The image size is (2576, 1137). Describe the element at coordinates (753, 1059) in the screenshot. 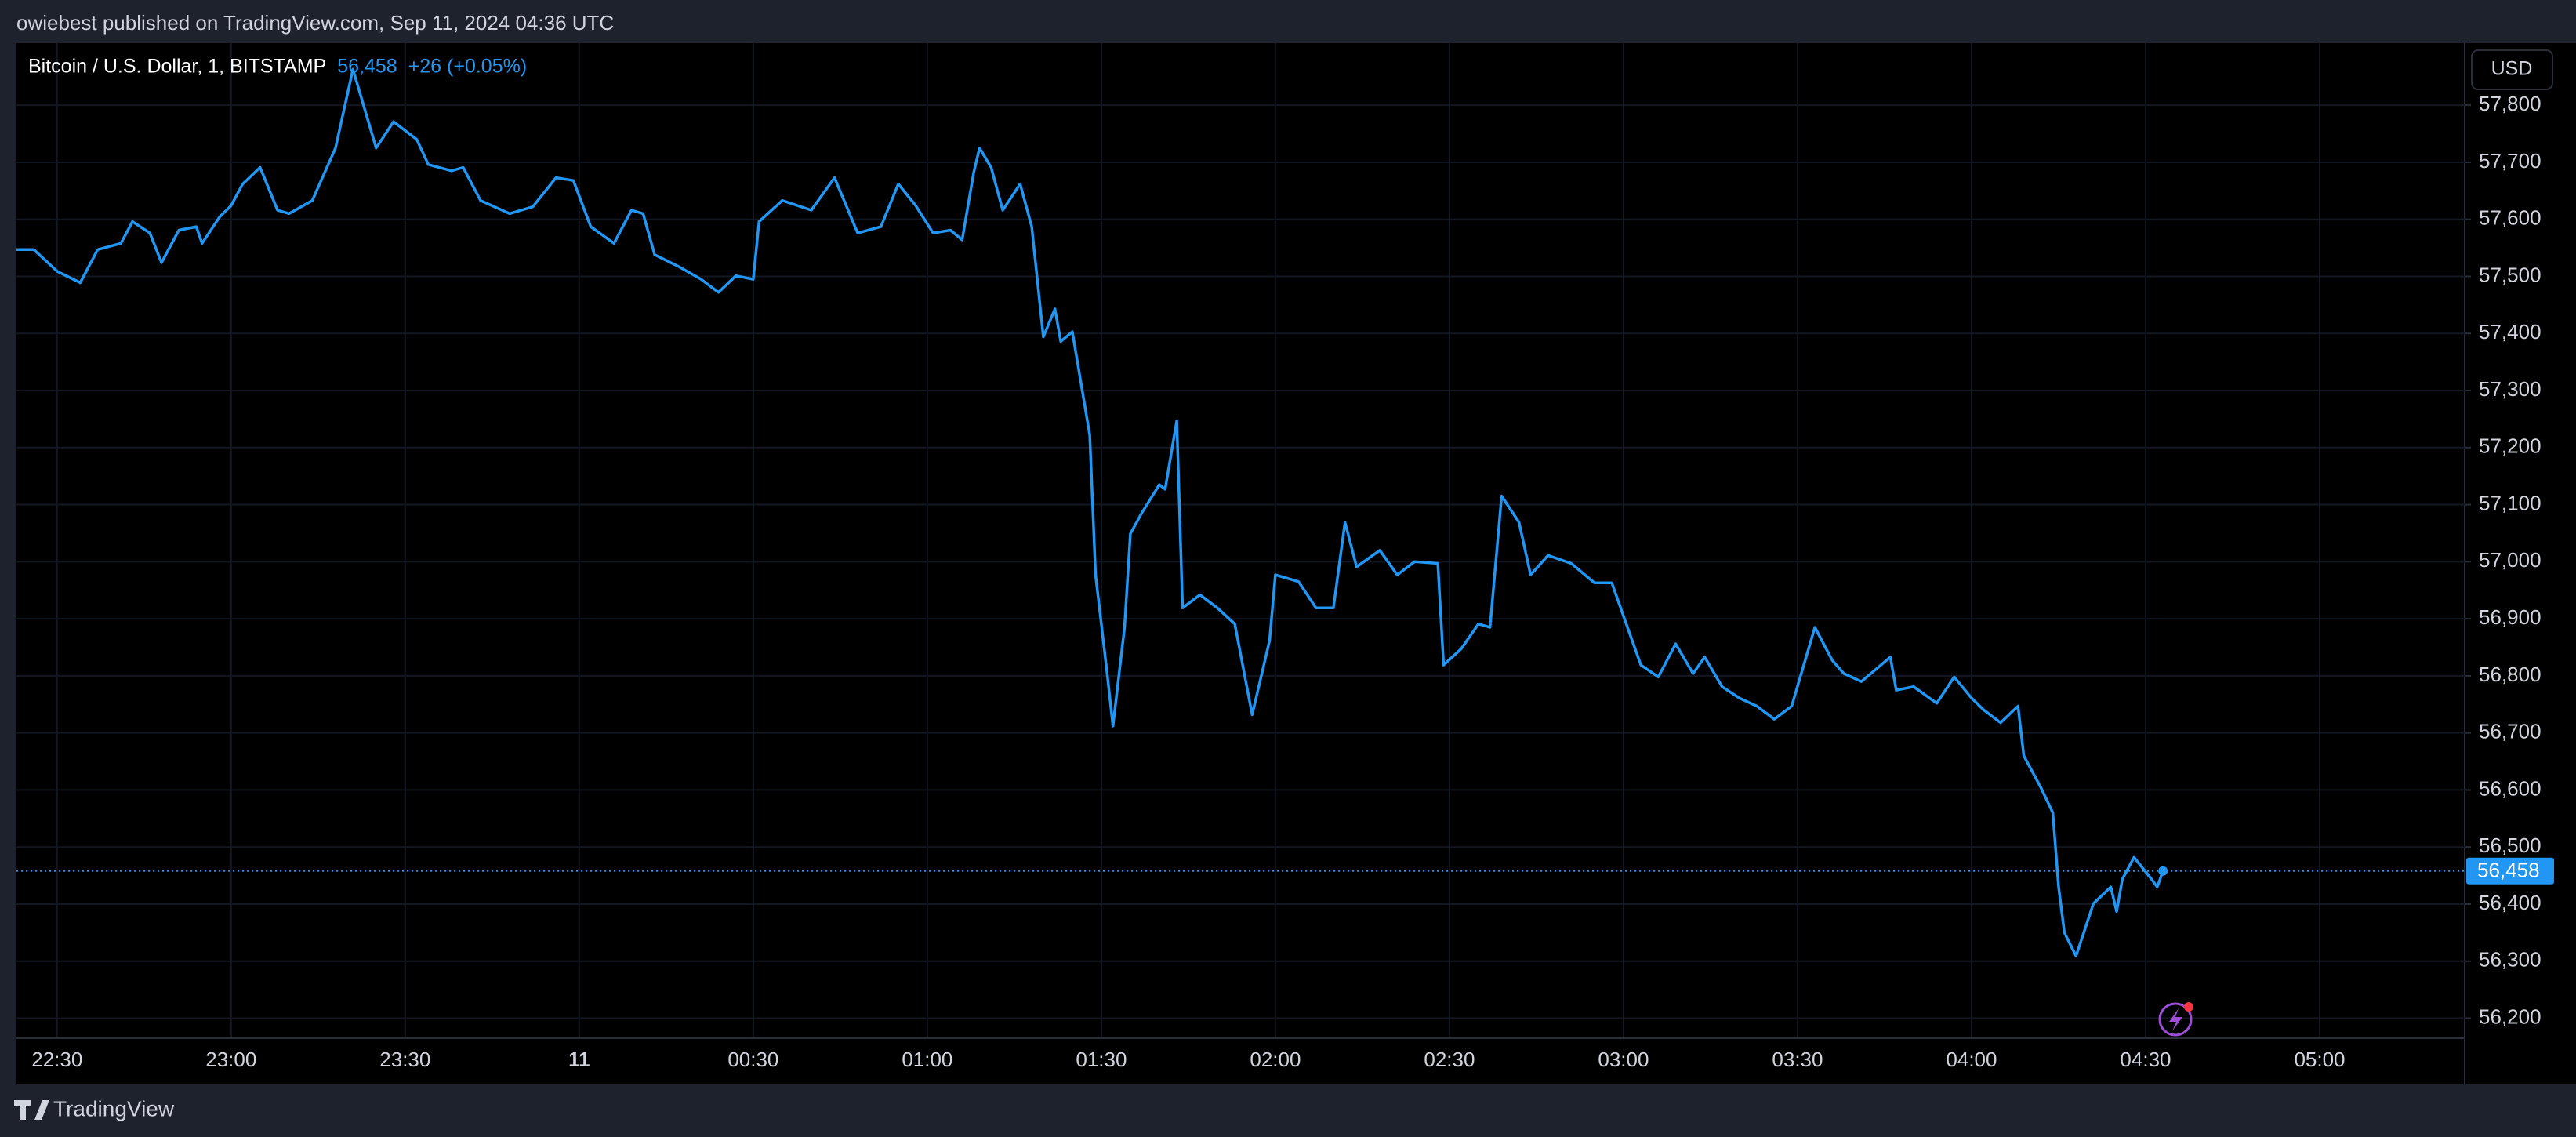

I see `x-tick-label: 00:30` at that location.